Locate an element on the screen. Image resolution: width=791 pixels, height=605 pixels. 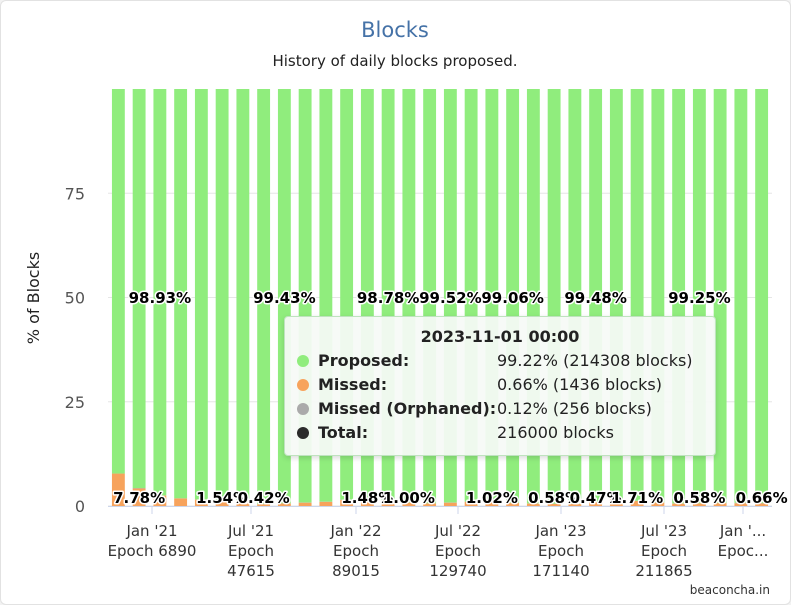
tooltip-value: 0.12% (256 blocks) is located at coordinates (574, 408).